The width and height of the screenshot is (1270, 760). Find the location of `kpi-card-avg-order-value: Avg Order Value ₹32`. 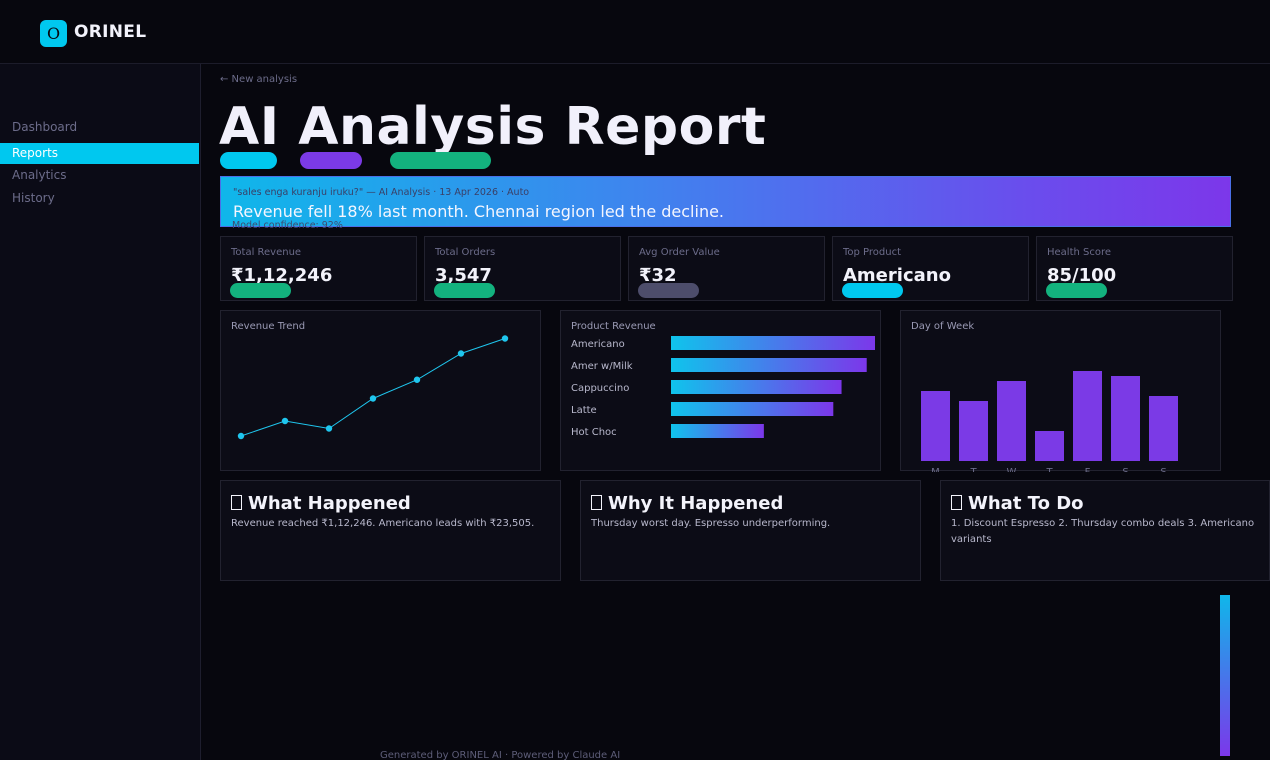

kpi-card-avg-order-value: Avg Order Value ₹32 is located at coordinates (726, 268).